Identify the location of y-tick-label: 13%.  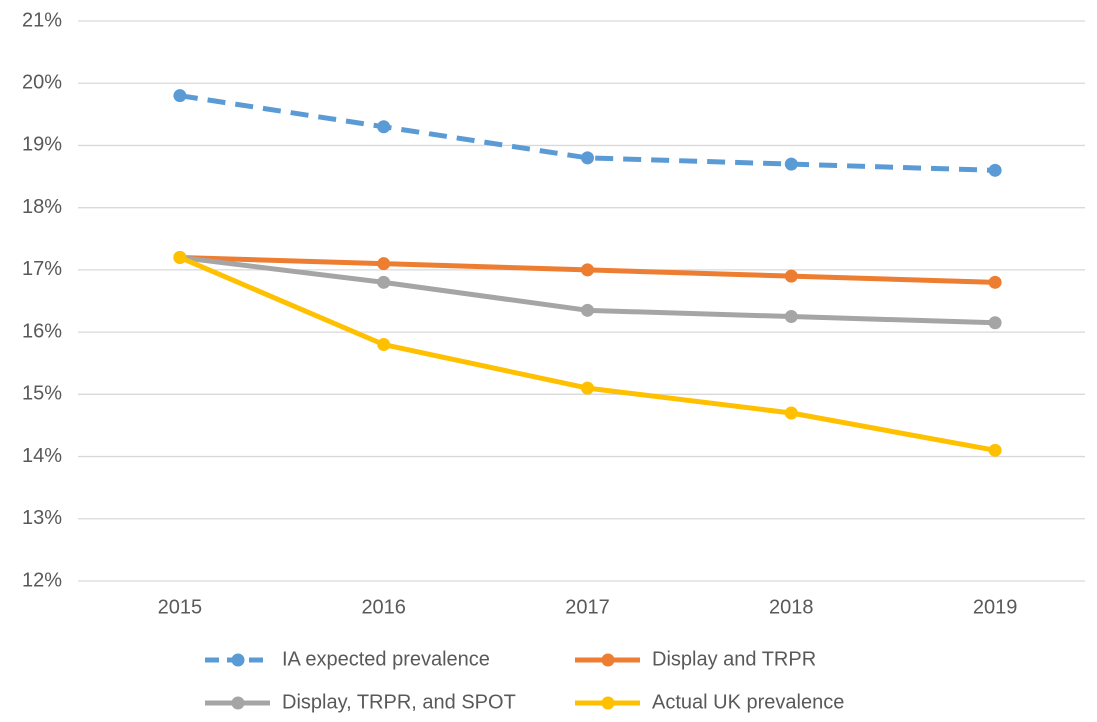
(42, 518).